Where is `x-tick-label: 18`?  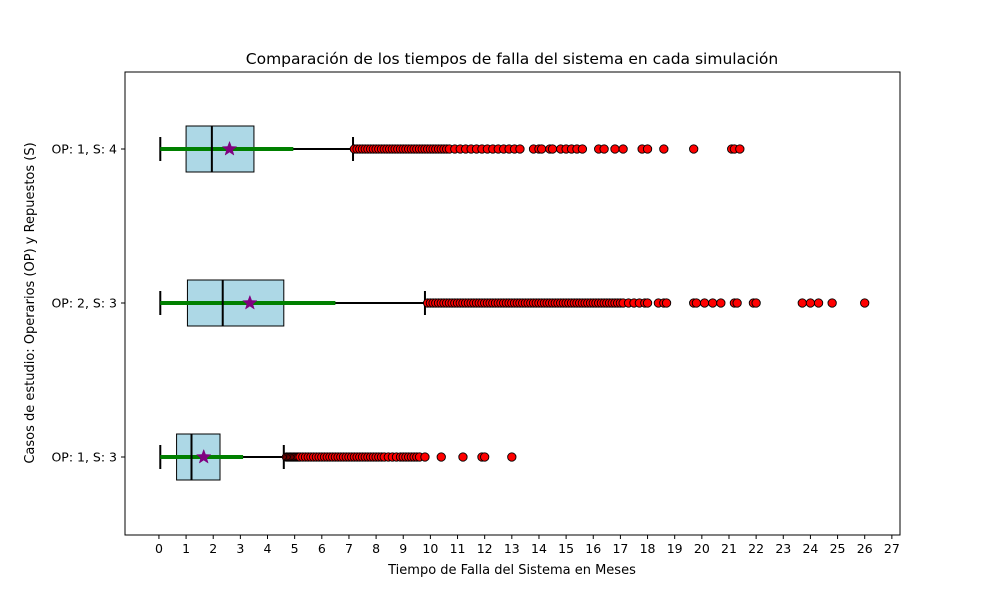
x-tick-label: 18 is located at coordinates (648, 548).